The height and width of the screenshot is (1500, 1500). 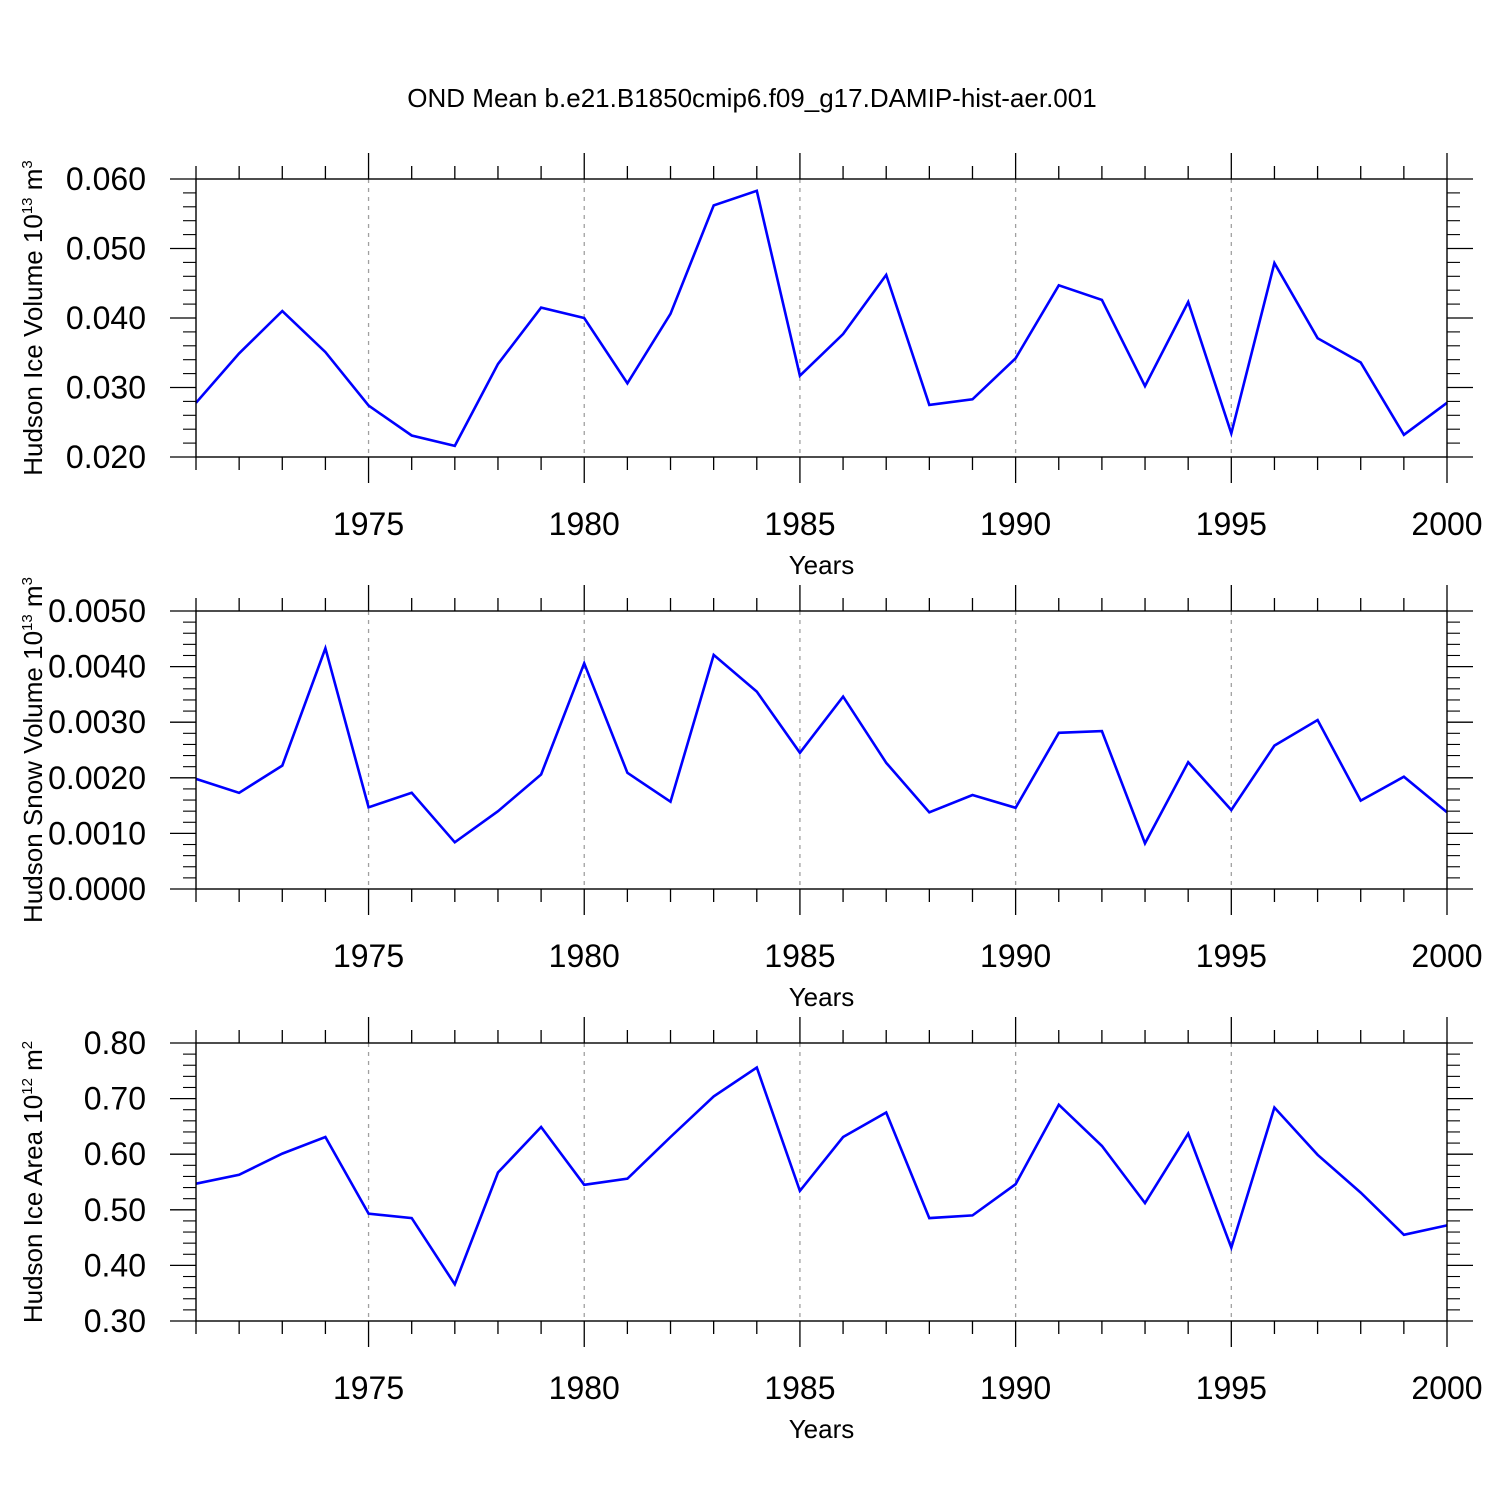 What do you see at coordinates (97, 667) in the screenshot?
I see `y-tick-label: 0.0040` at bounding box center [97, 667].